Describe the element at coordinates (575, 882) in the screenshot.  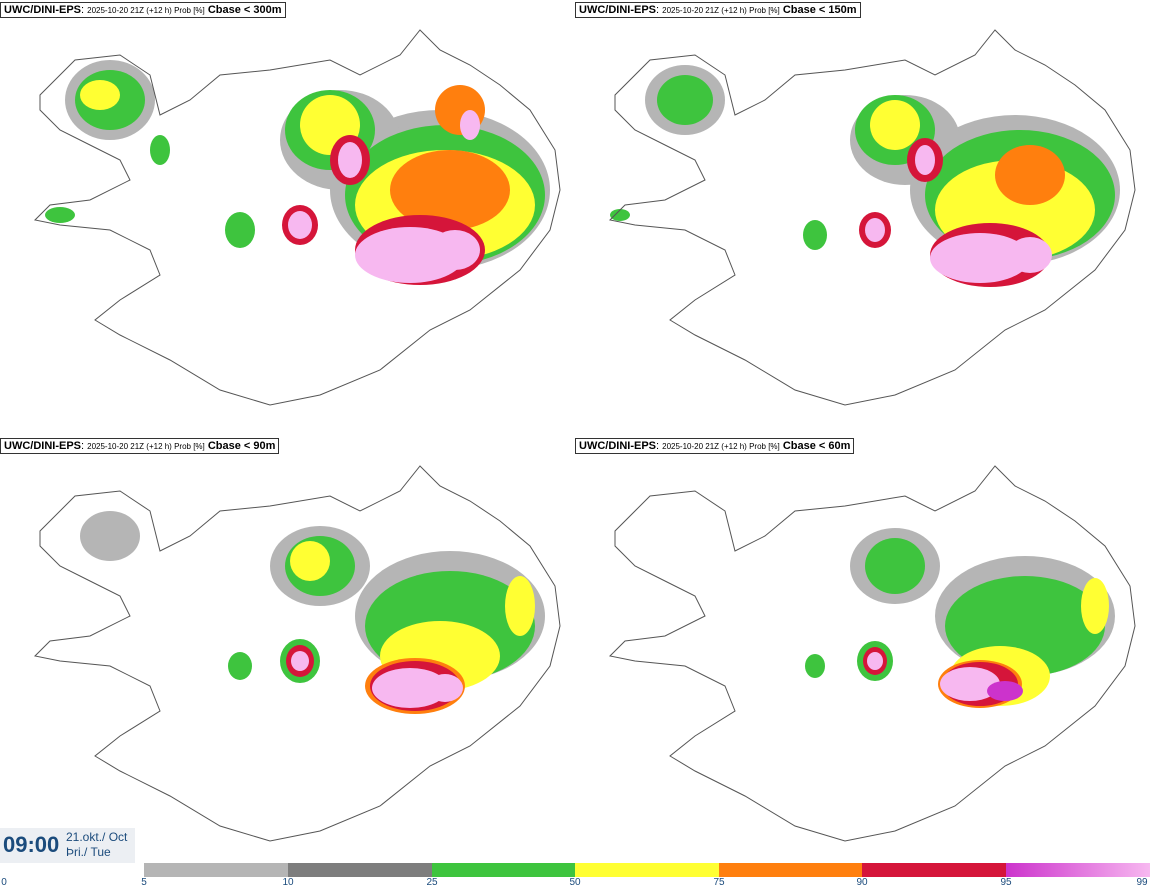
I see `colorbar-tick: 50` at that location.